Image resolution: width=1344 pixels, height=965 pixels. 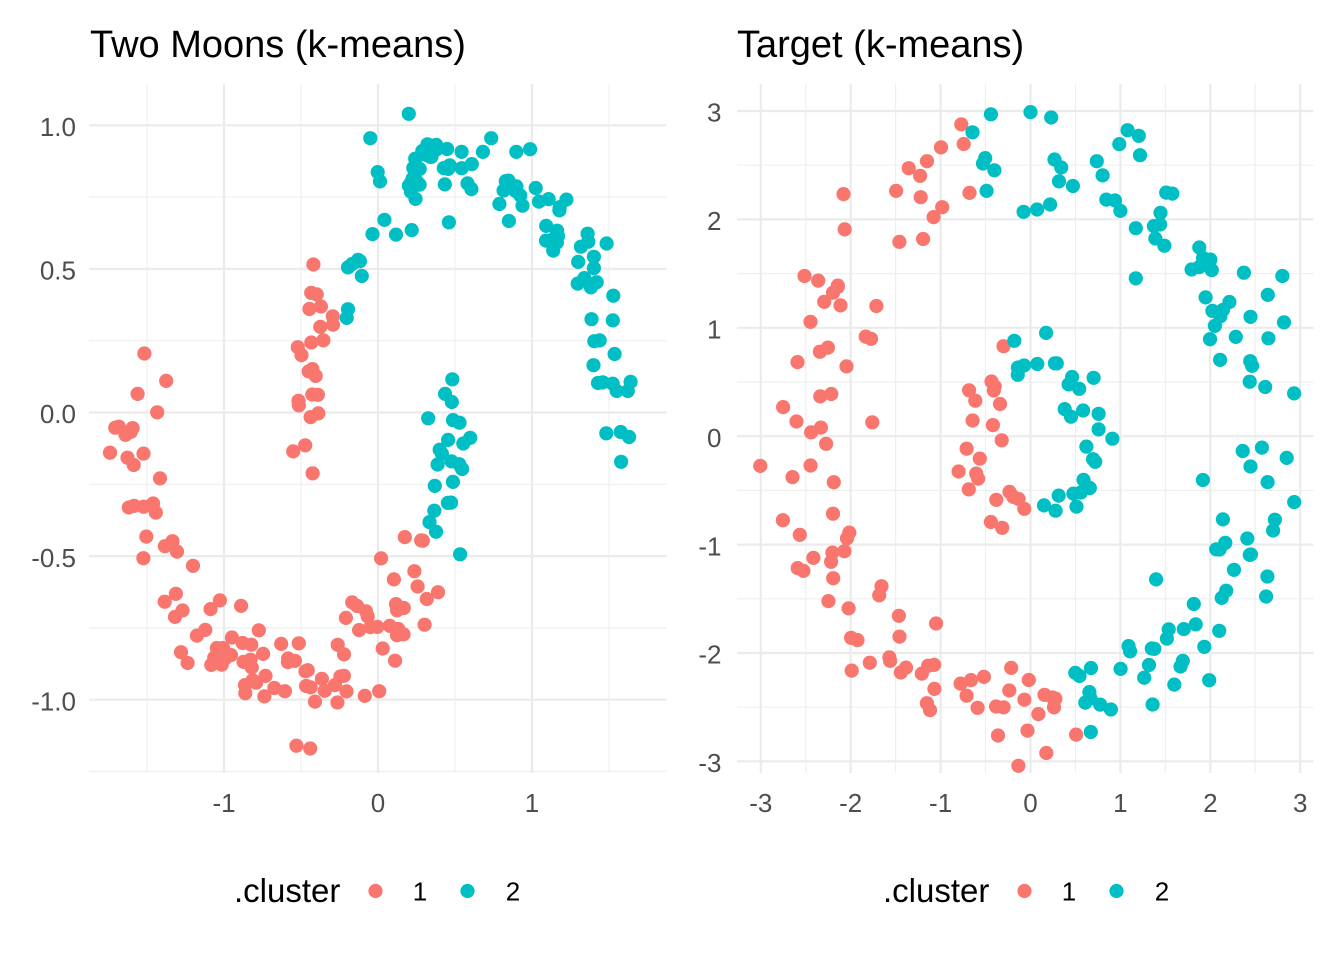 I want to click on svg-text: -0.5, so click(x=53, y=558).